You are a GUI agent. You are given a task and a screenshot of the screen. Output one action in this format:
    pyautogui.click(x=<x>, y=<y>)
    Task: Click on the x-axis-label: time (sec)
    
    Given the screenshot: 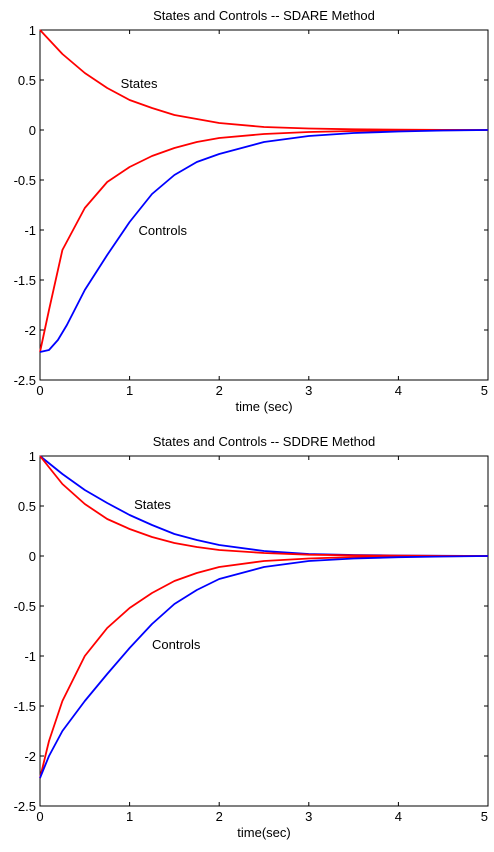 What is the action you would take?
    pyautogui.click(x=263, y=406)
    